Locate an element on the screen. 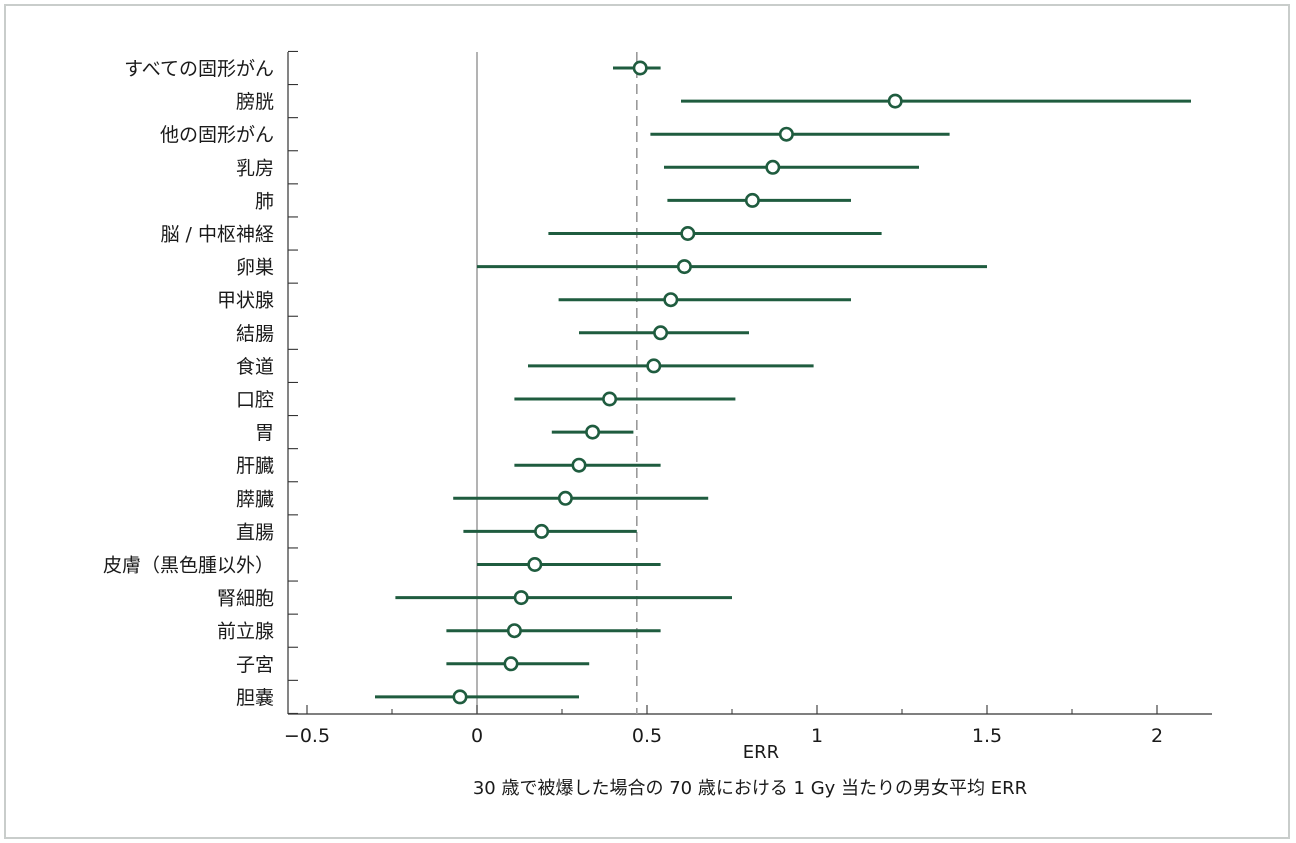  x-tick-label: 1.5 is located at coordinates (987, 736).